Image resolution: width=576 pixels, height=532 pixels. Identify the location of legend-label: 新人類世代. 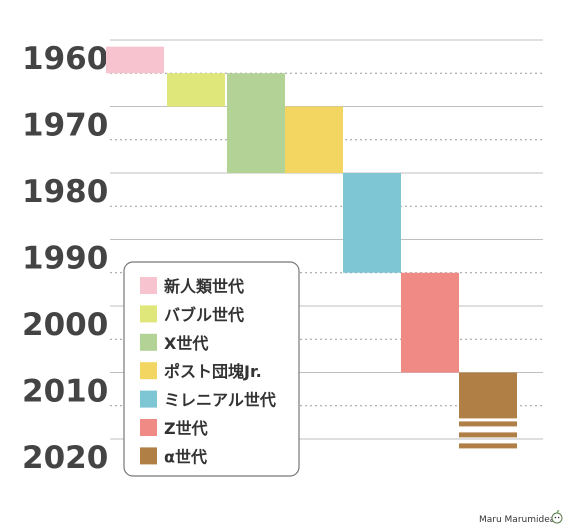
(204, 286).